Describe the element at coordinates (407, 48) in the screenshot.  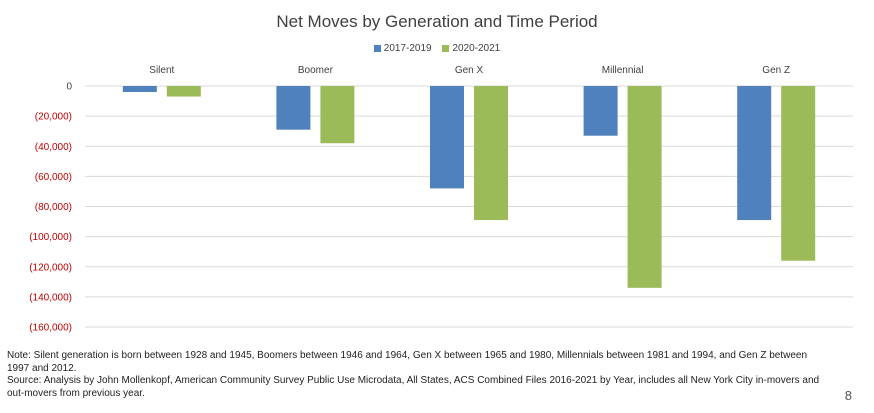
I see `legend-label-series-1: 2017-2019` at that location.